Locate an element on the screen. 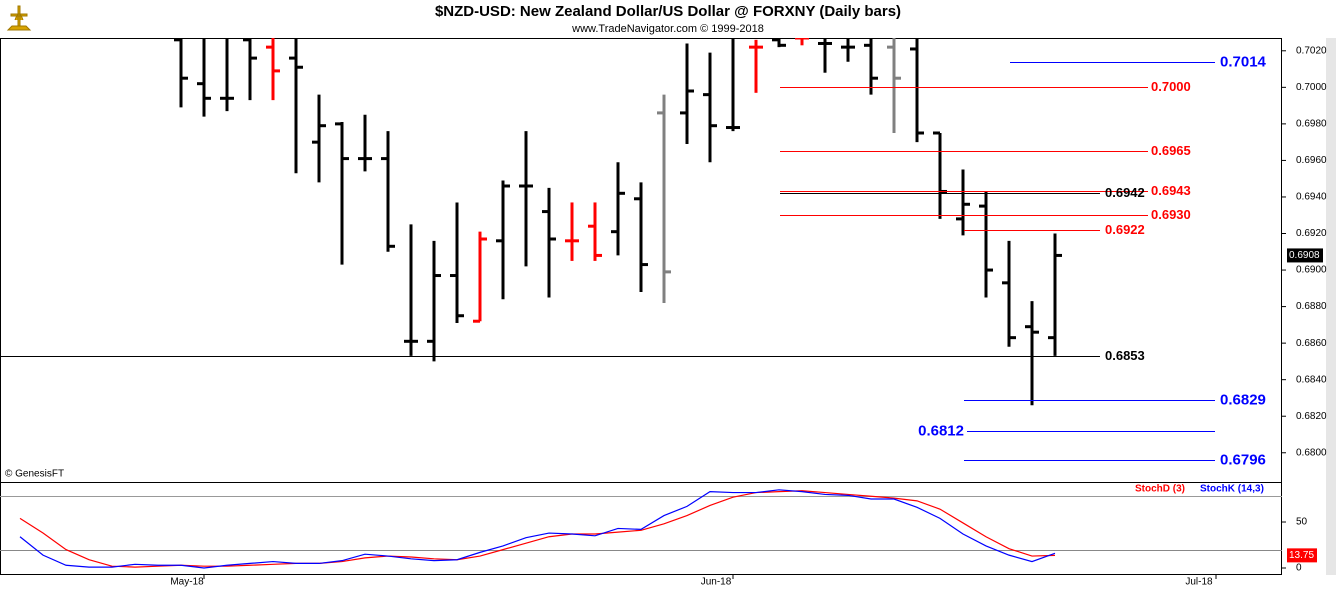 This screenshot has width=1336, height=596. scrollbar is located at coordinates (1331, 306).